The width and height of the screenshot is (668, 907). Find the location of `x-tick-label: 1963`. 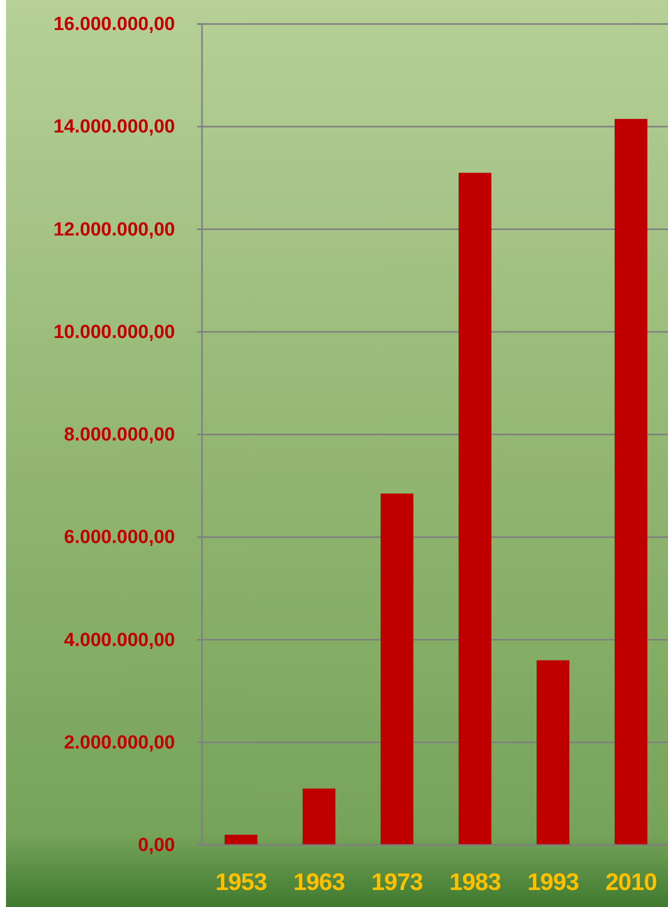

x-tick-label: 1963 is located at coordinates (319, 882).